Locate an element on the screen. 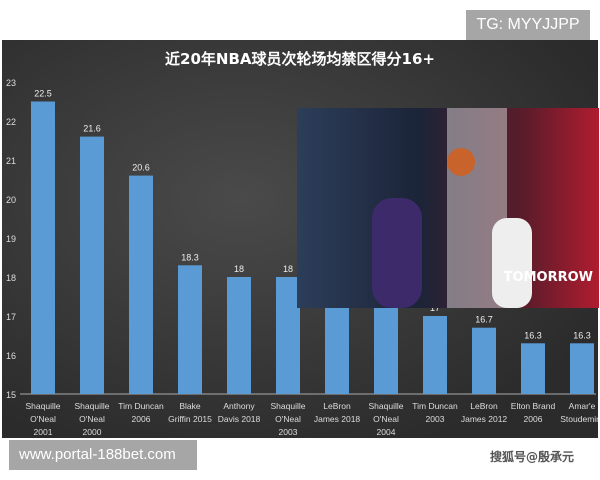 The height and width of the screenshot is (480, 600). y-tick-label: 22 is located at coordinates (11, 122).